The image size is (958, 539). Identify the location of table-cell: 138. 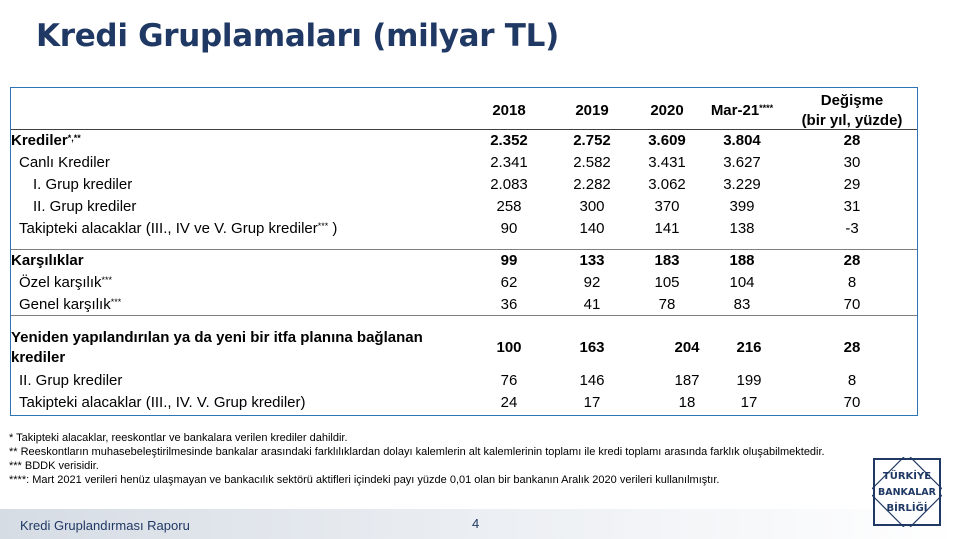
(742, 228).